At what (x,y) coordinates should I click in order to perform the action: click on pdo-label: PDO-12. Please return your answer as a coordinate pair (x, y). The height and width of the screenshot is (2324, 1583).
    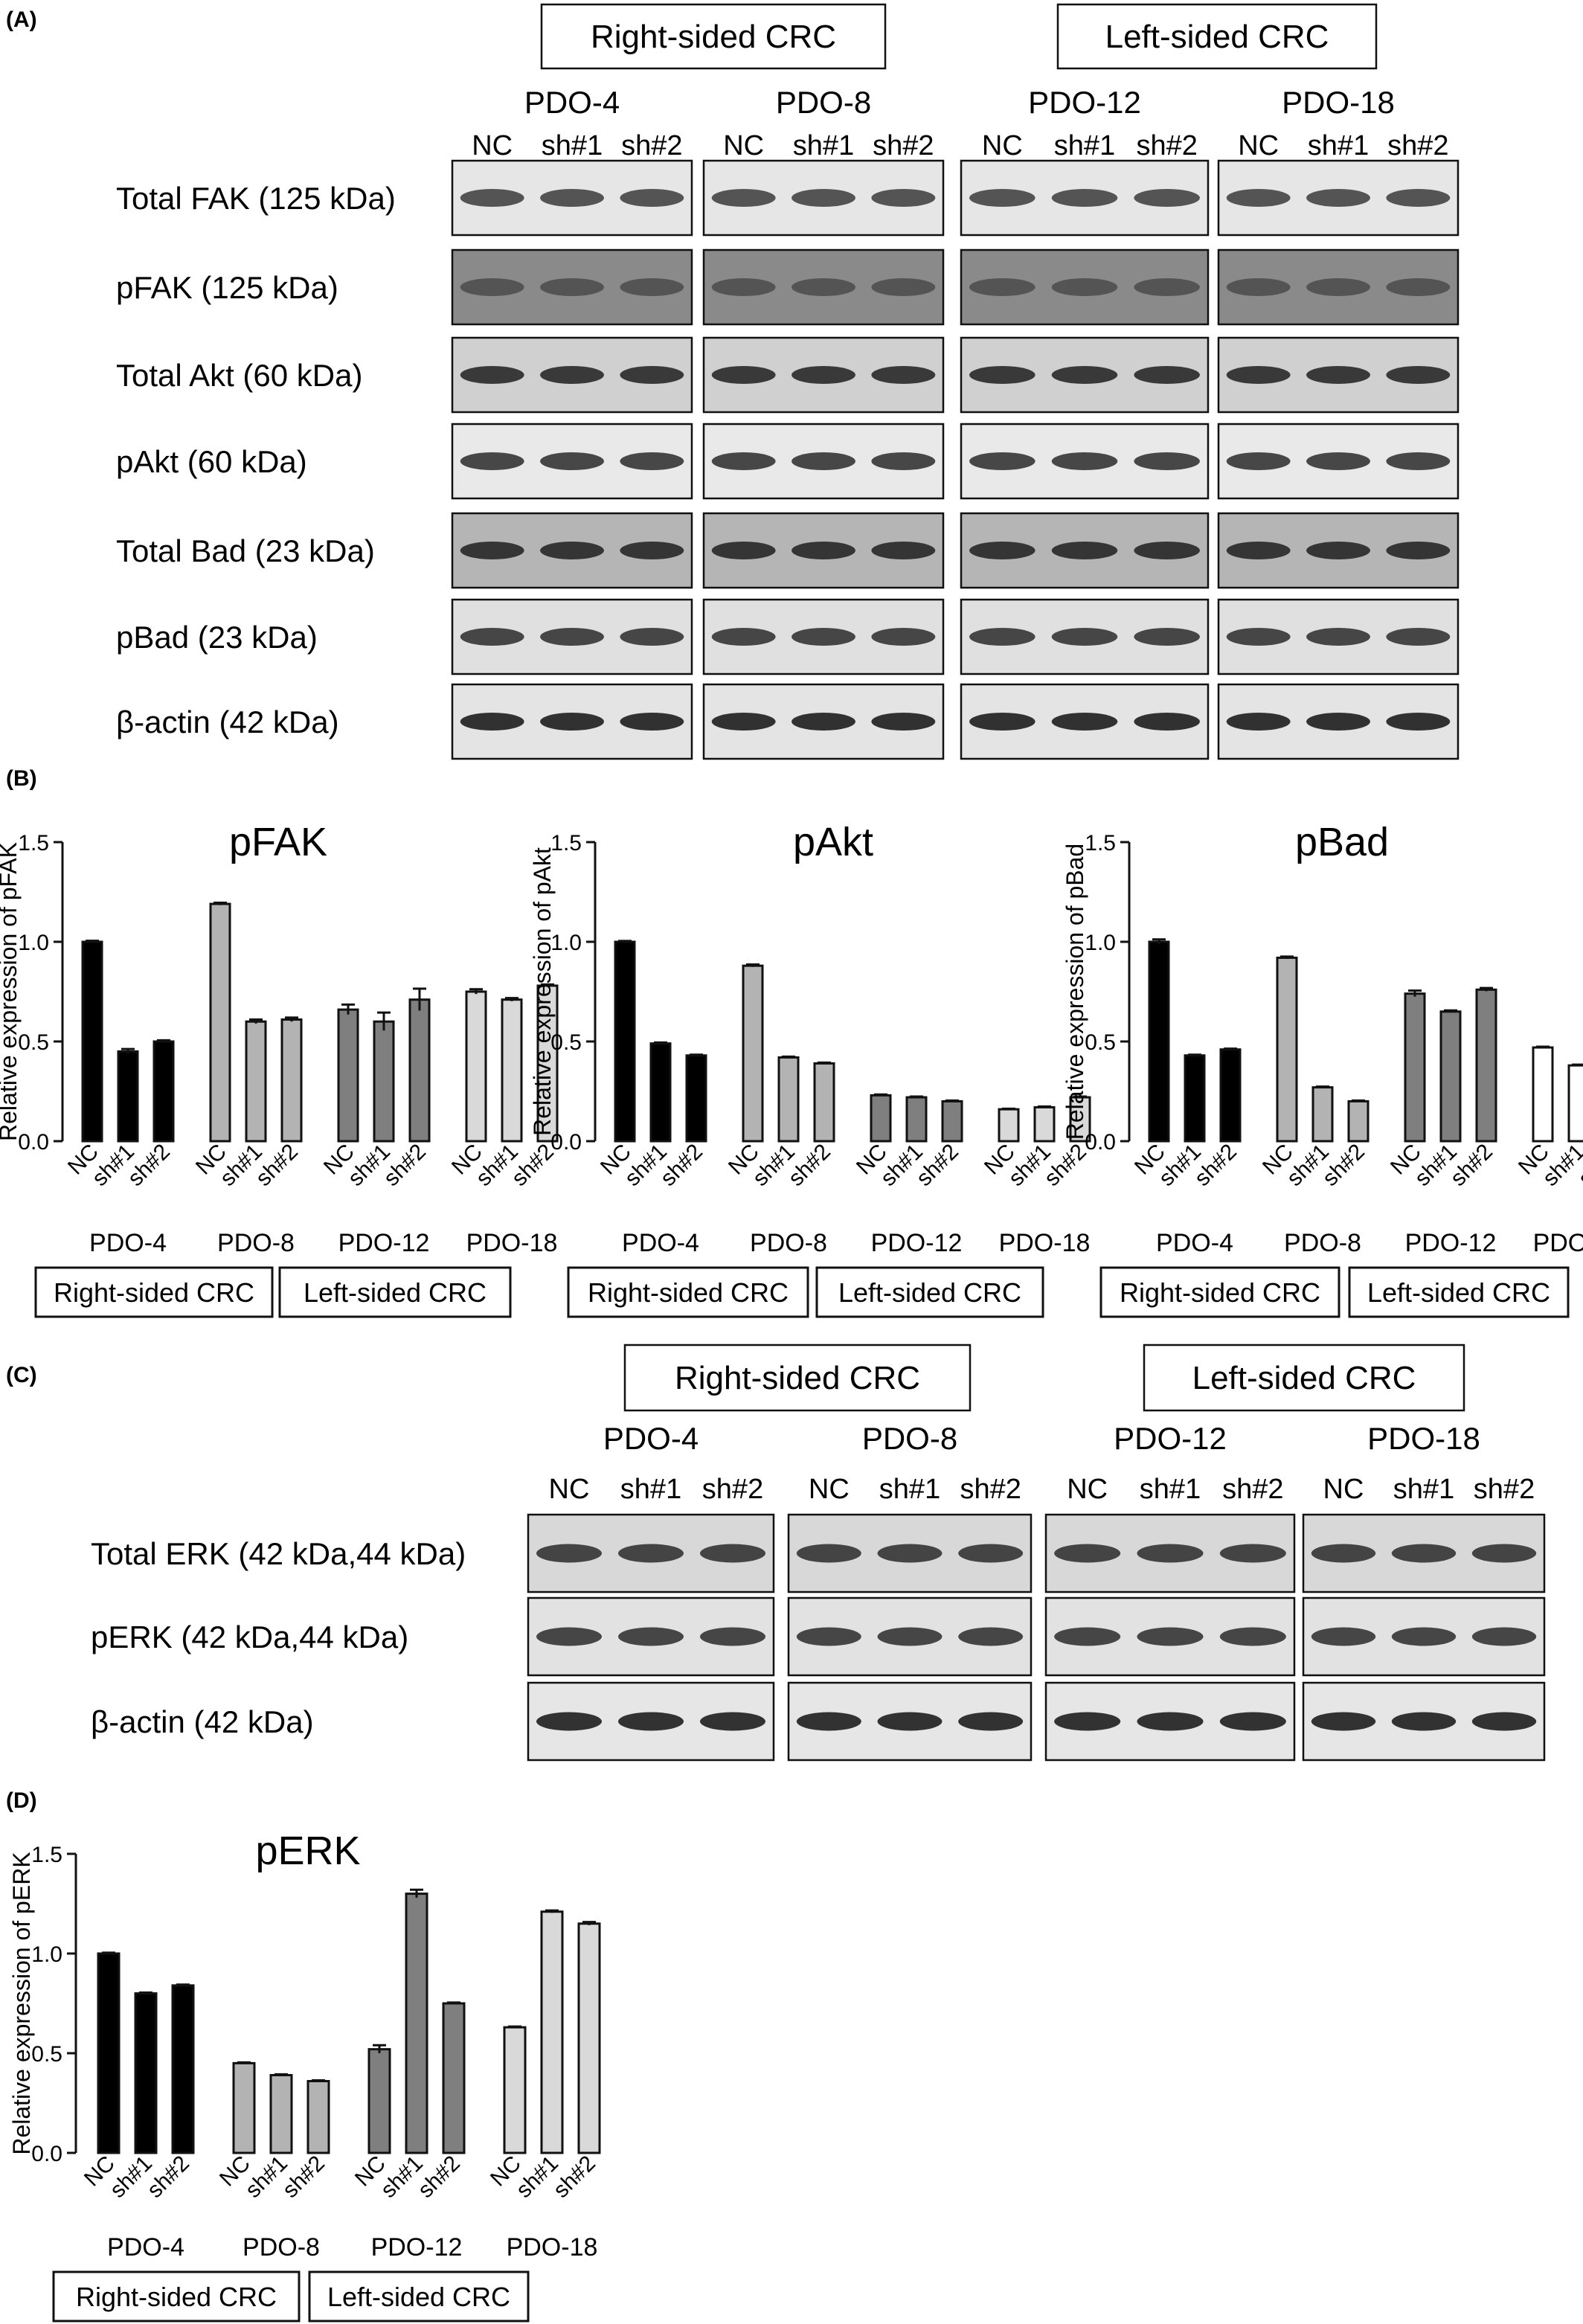
    Looking at the image, I should click on (1170, 1438).